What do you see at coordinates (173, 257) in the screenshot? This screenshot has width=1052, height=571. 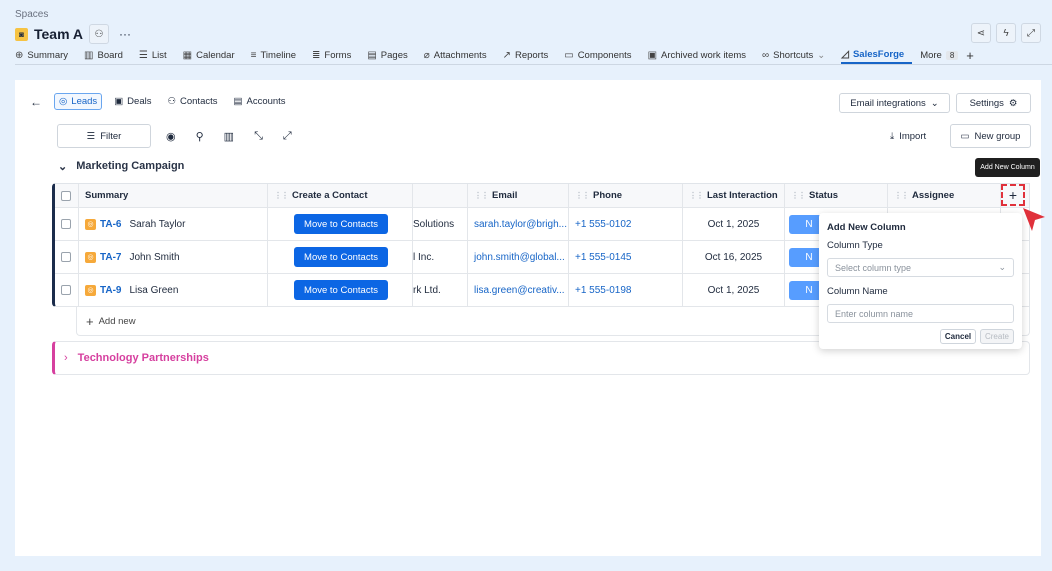 I see `summary-cell: ◎ TA-7 John Smith` at bounding box center [173, 257].